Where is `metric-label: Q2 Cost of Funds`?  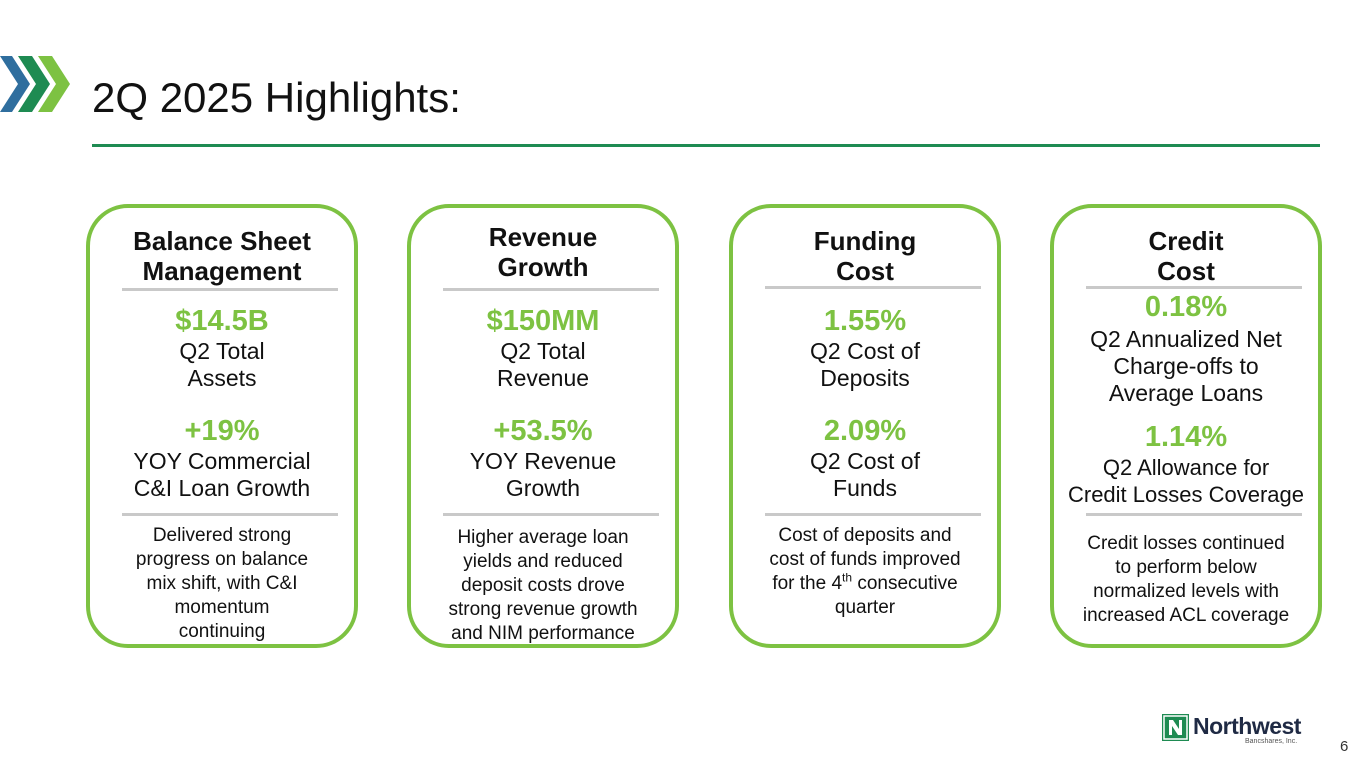
metric-label: Q2 Cost of Funds is located at coordinates (865, 474).